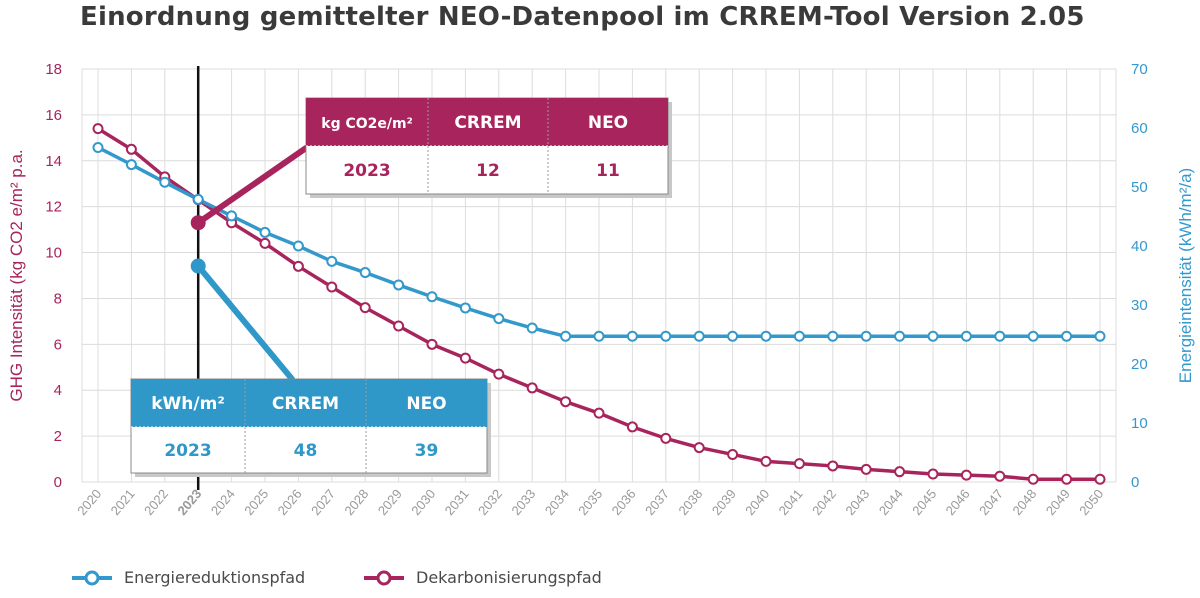 This screenshot has width=1200, height=598. What do you see at coordinates (58, 482) in the screenshot?
I see `y-left-tick-label: 0` at bounding box center [58, 482].